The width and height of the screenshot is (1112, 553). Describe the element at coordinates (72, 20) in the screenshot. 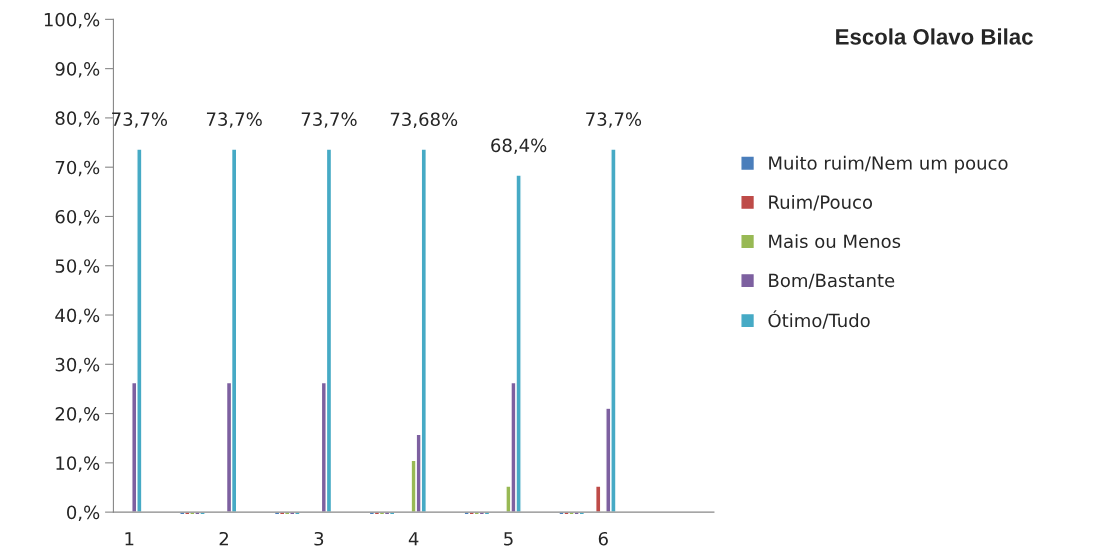

I see `y-tick-label: 100,%` at that location.